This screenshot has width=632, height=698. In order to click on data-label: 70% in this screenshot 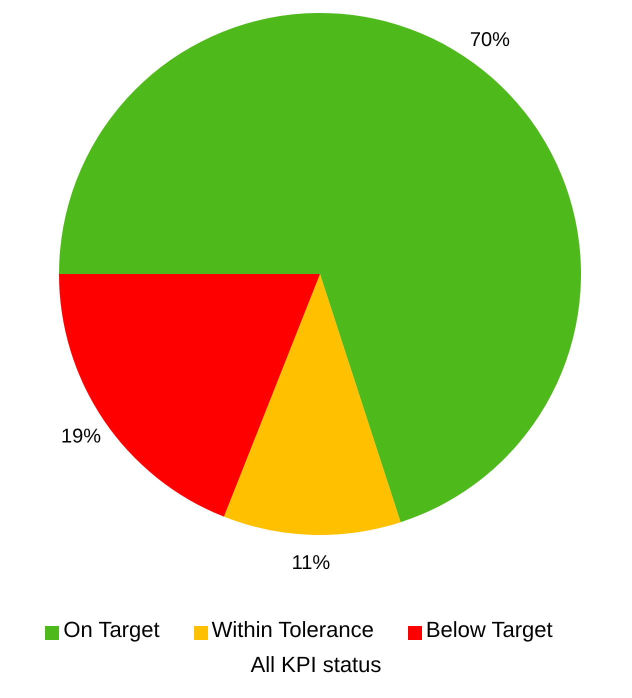, I will do `click(490, 40)`.